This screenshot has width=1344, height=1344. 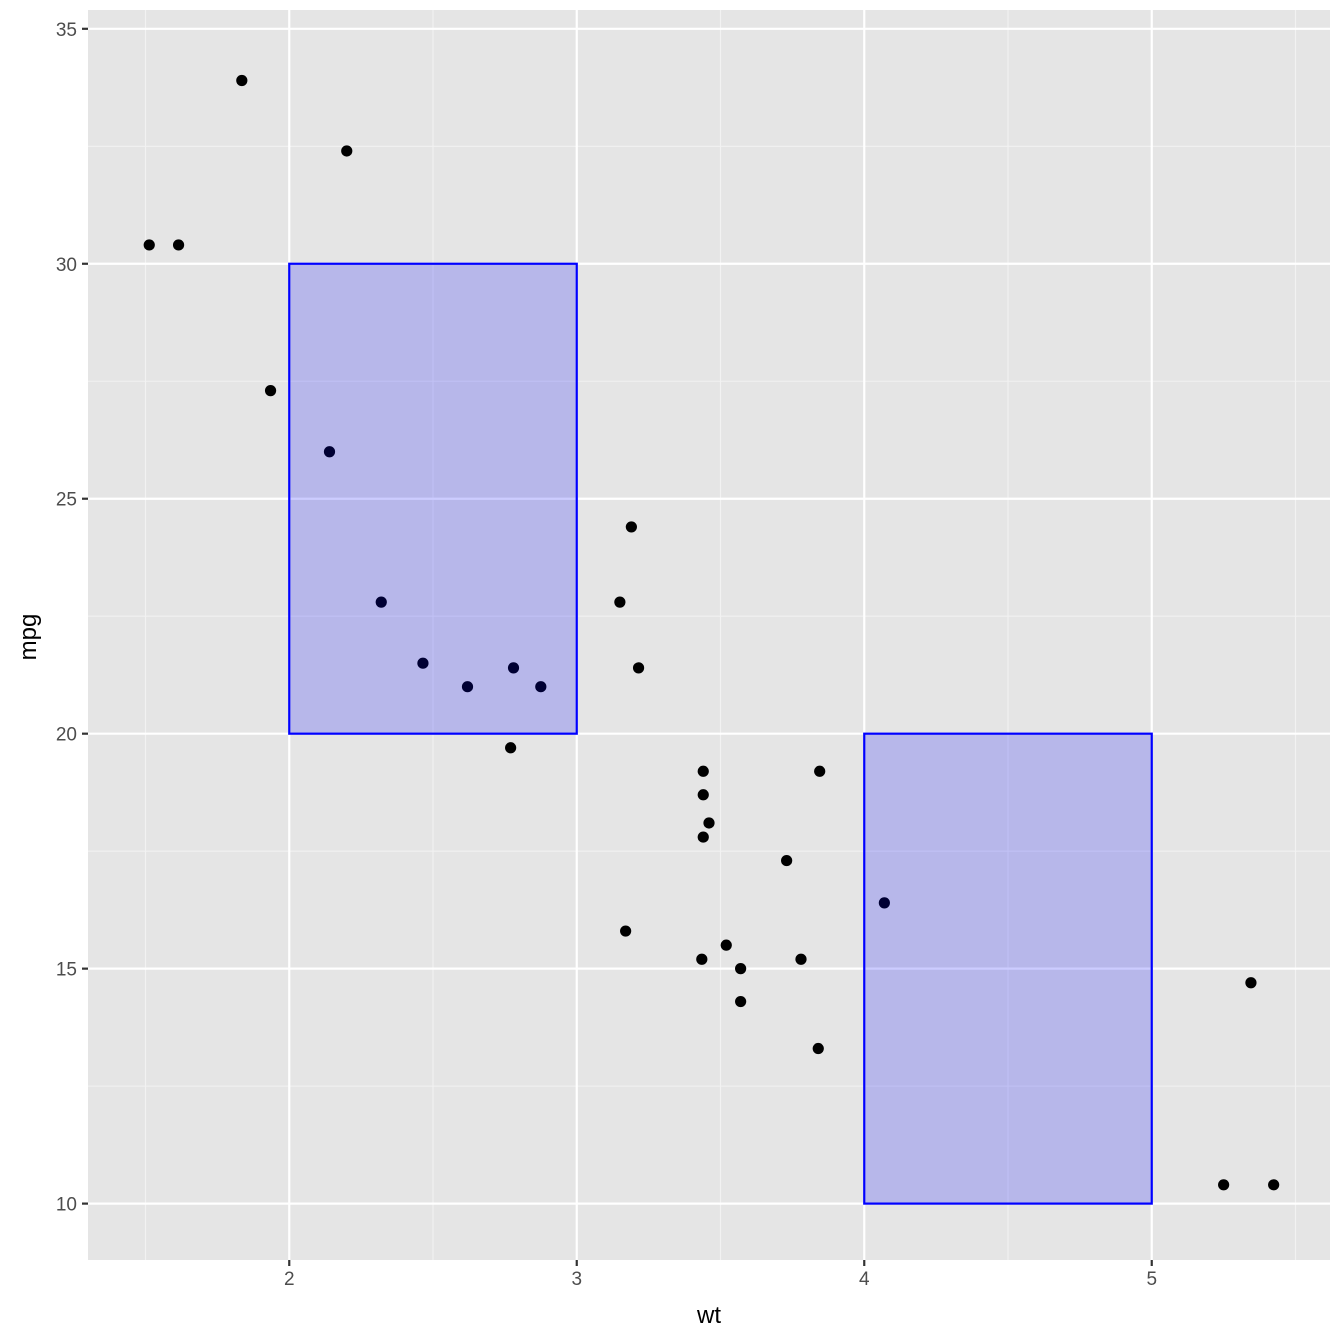 What do you see at coordinates (28, 637) in the screenshot?
I see `y-axis-title: mpg` at bounding box center [28, 637].